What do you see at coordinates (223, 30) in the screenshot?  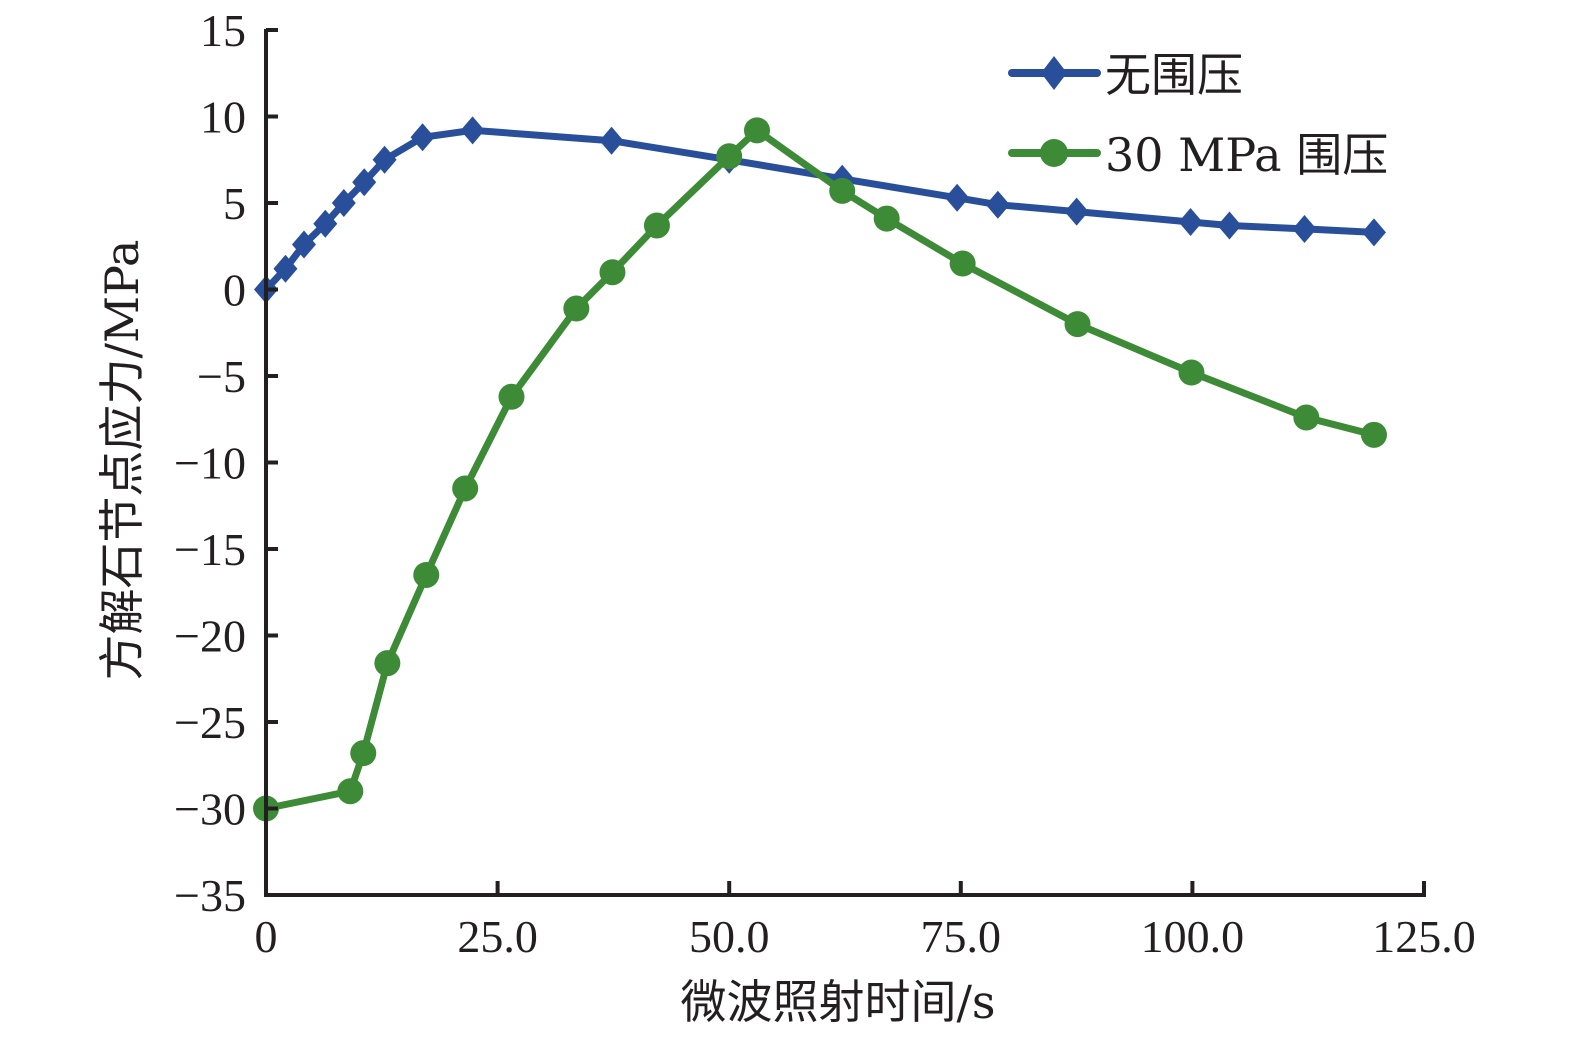 I see `y-tick-label: 15` at bounding box center [223, 30].